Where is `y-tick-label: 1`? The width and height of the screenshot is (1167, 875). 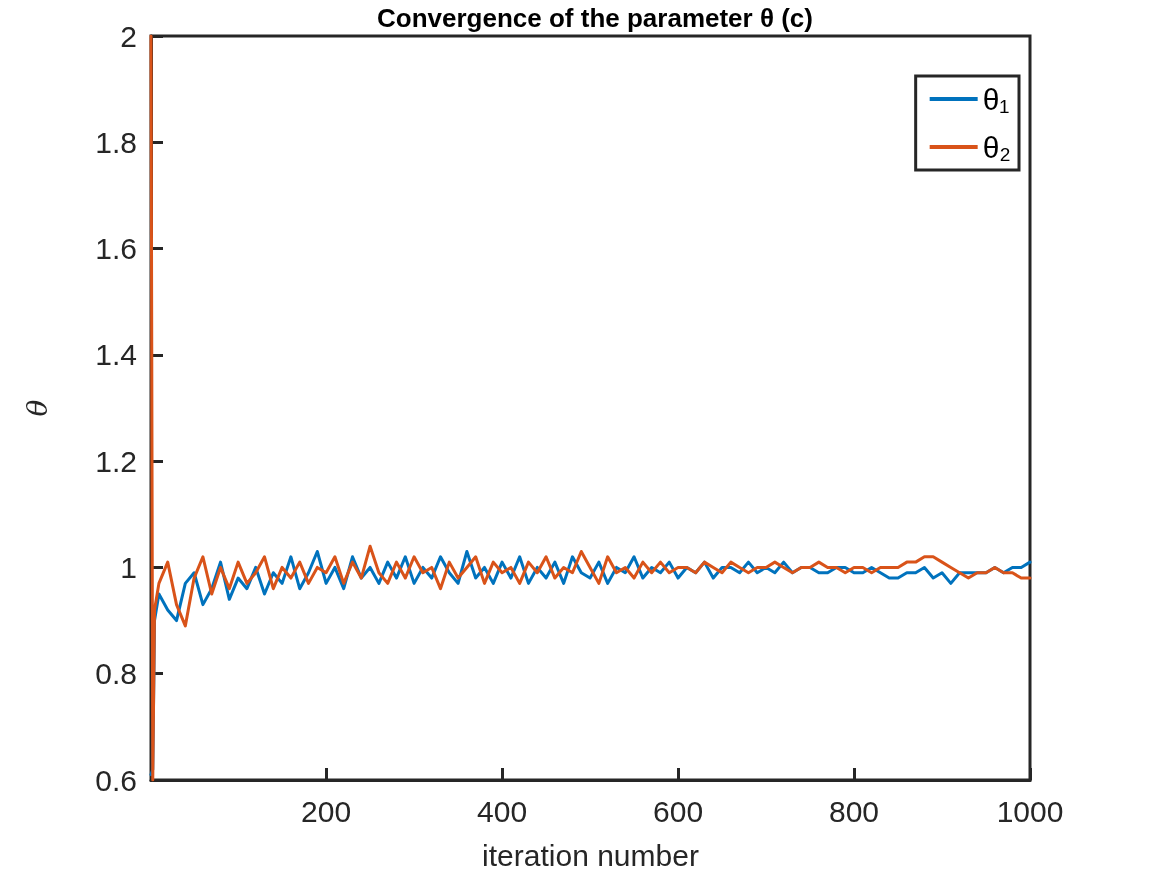
y-tick-label: 1 is located at coordinates (128, 567).